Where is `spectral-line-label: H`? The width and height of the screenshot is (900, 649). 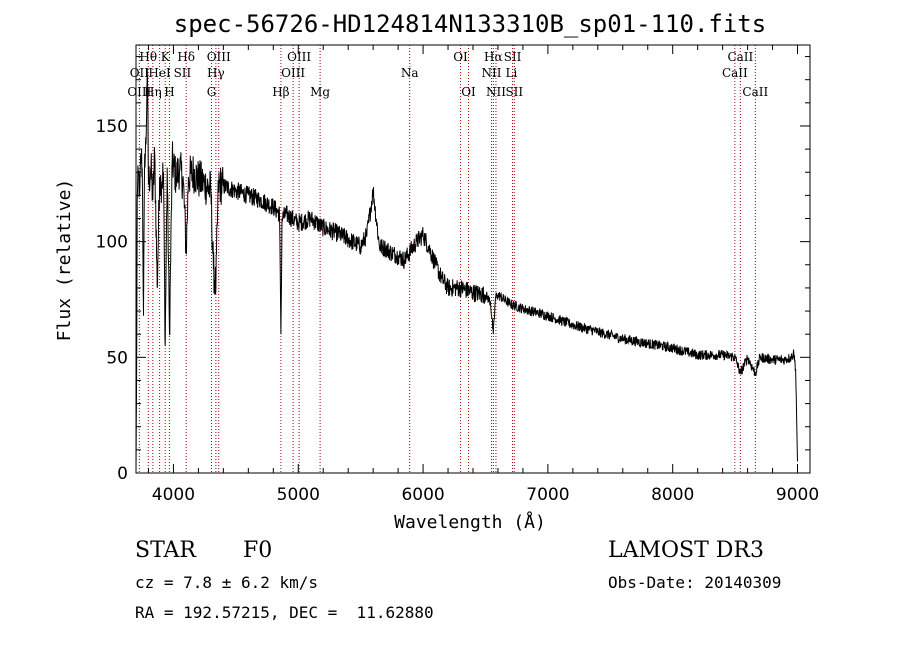 spectral-line-label: H is located at coordinates (169, 92).